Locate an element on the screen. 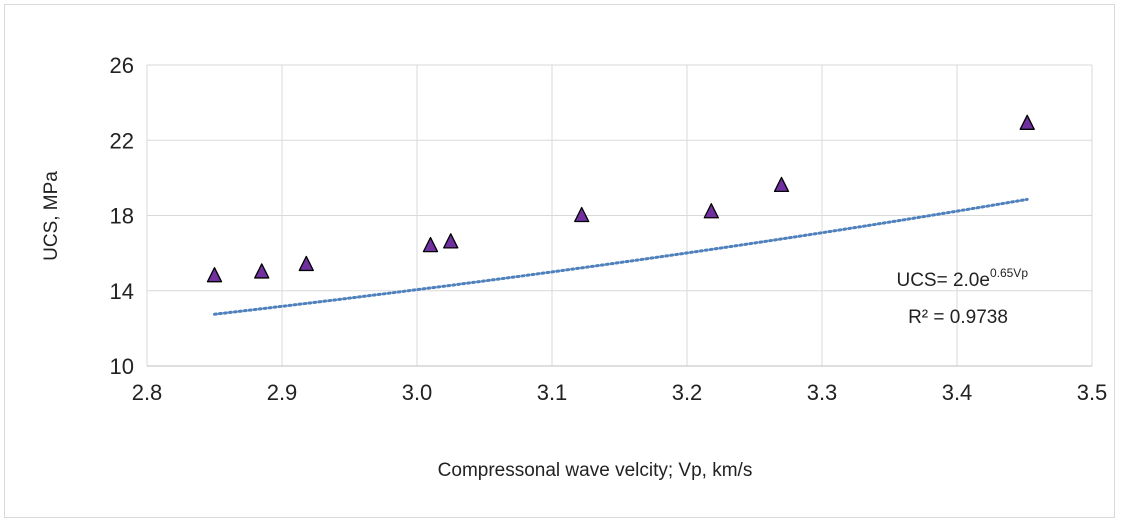 Image resolution: width=1121 pixels, height=524 pixels. x-tick-label: 3.2 is located at coordinates (687, 392).